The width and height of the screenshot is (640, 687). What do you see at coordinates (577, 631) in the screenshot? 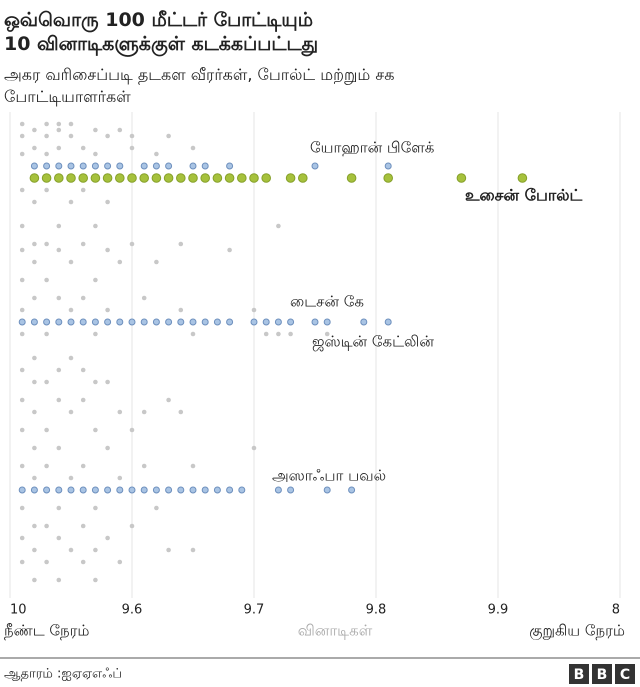
I see `x-right-label: குறுகிய நேரம்` at bounding box center [577, 631].